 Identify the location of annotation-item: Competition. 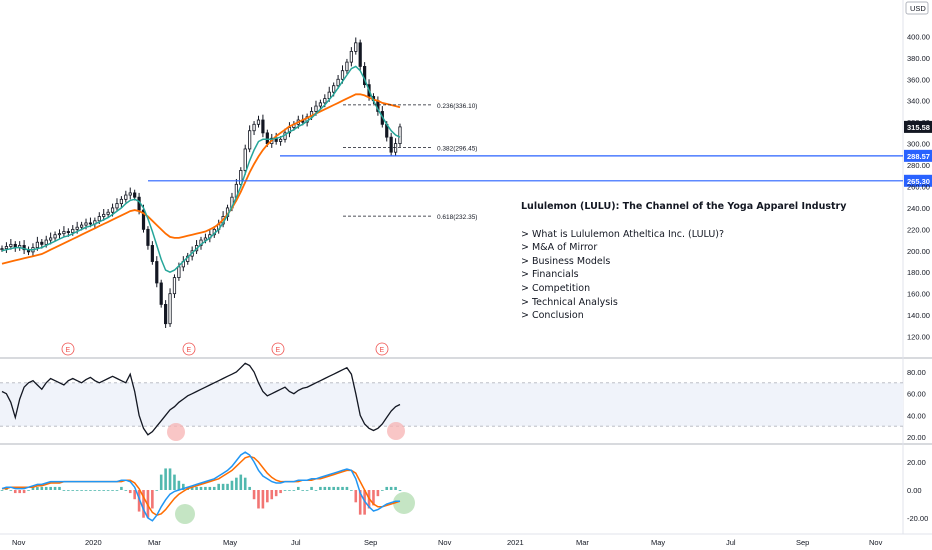
(683, 289).